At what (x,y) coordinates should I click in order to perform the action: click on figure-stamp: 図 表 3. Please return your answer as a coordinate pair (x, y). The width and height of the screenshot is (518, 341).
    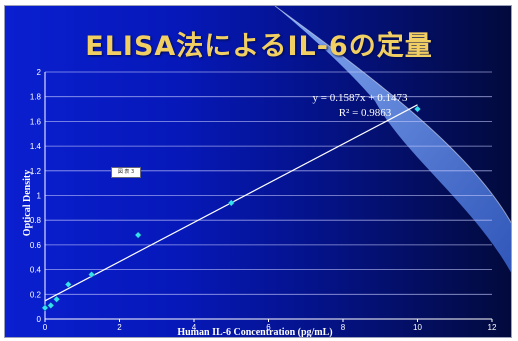
    Looking at the image, I should click on (126, 172).